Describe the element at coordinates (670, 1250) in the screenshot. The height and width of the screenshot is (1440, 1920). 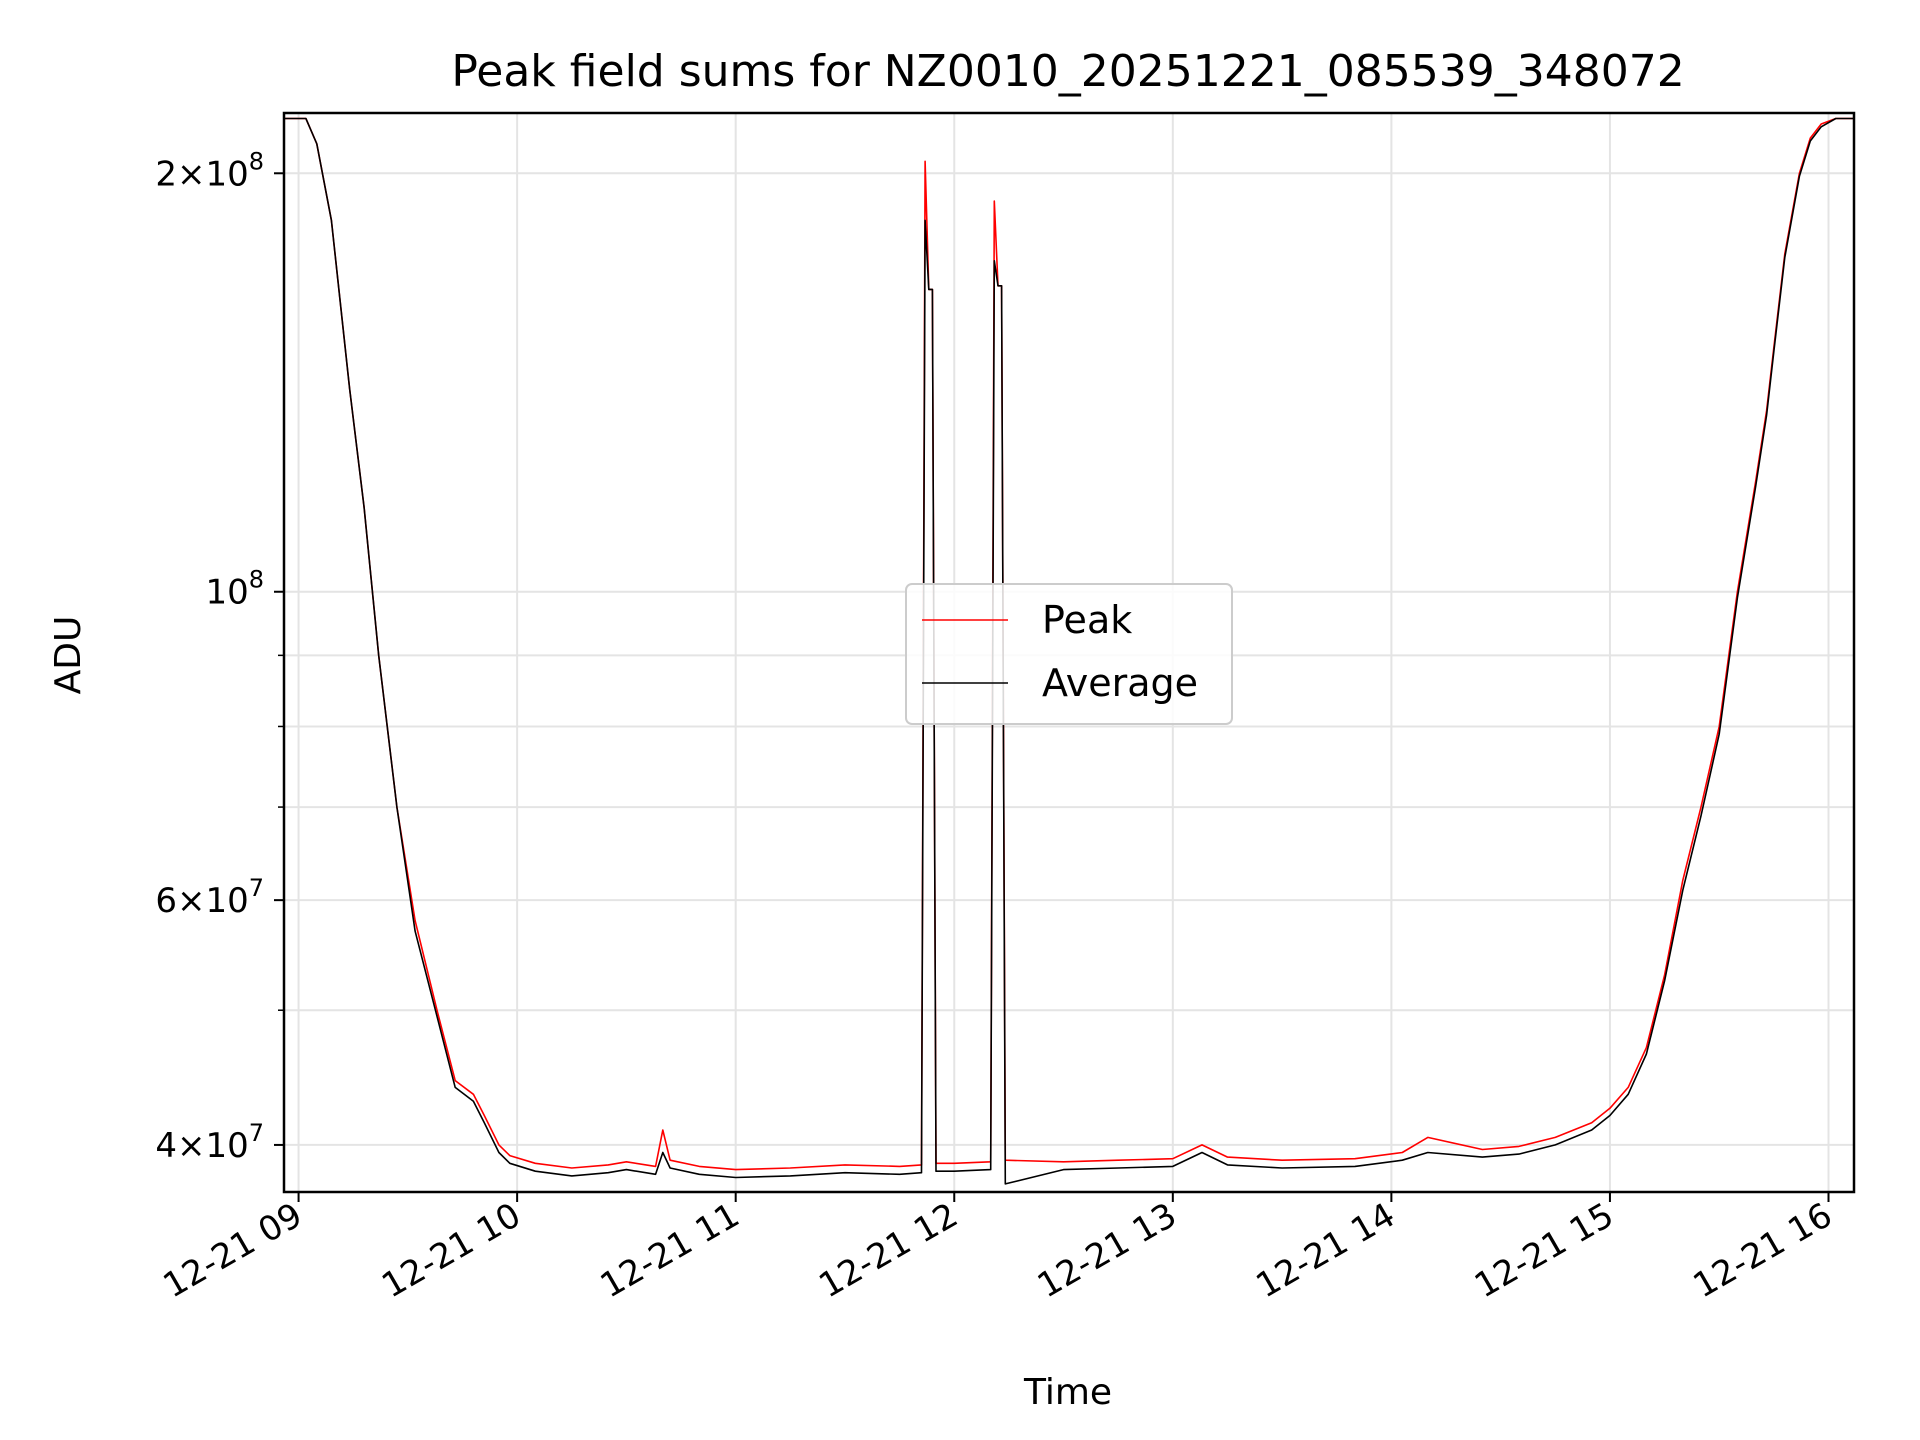
I see `x-tick-label: 12-21 11` at that location.